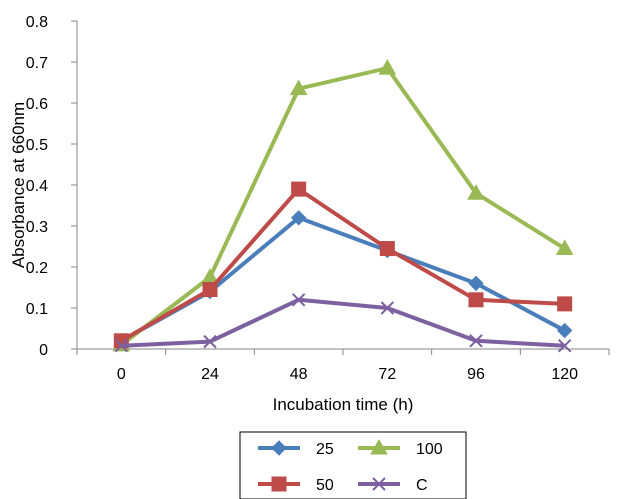 Image resolution: width=618 pixels, height=499 pixels. I want to click on series-line-C, so click(343, 322).